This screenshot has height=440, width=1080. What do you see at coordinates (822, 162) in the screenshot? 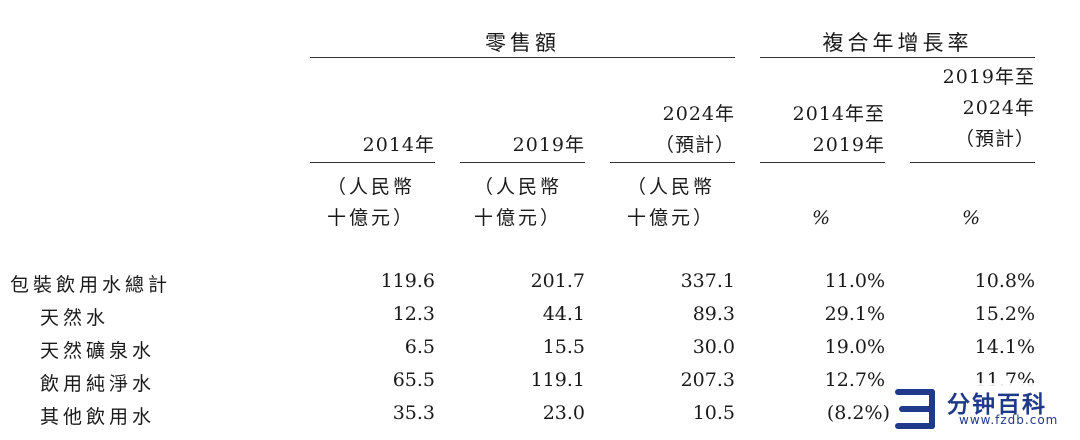
I see `column-rule-cagr-2014-2019` at bounding box center [822, 162].